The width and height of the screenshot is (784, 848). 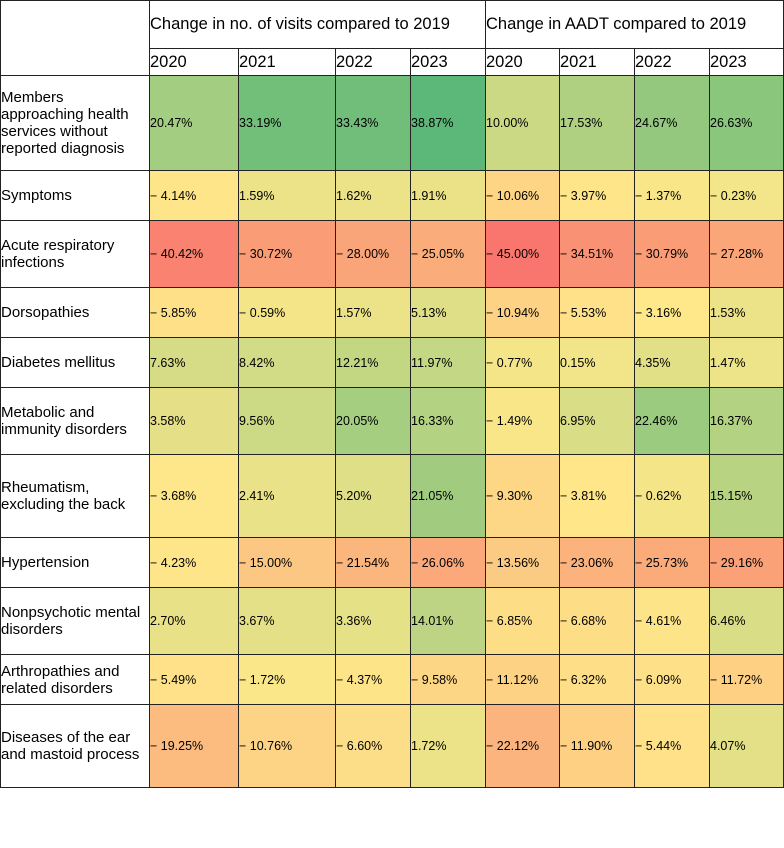 I want to click on heat-cell-visits-2020: − 4.23%, so click(x=194, y=562).